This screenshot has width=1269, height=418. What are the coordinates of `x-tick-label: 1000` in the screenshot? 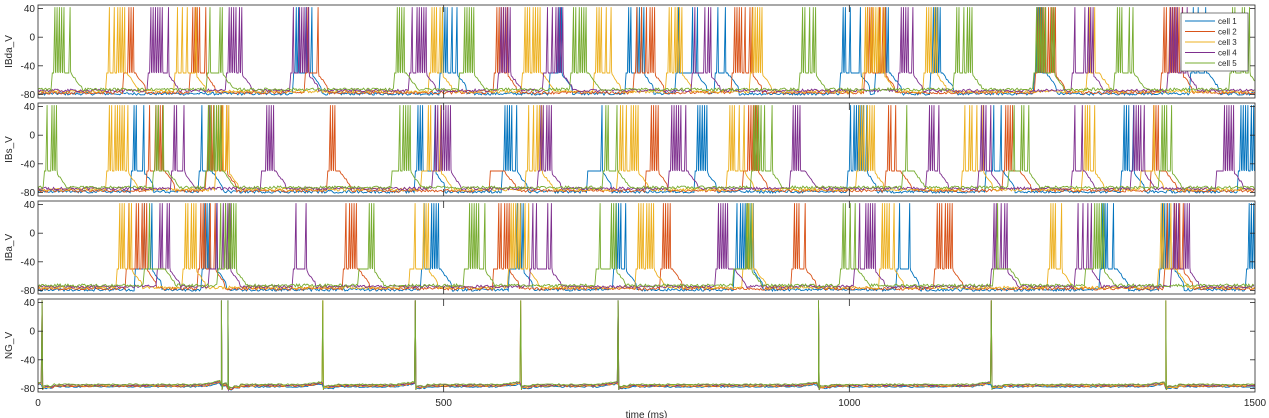 It's located at (849, 403).